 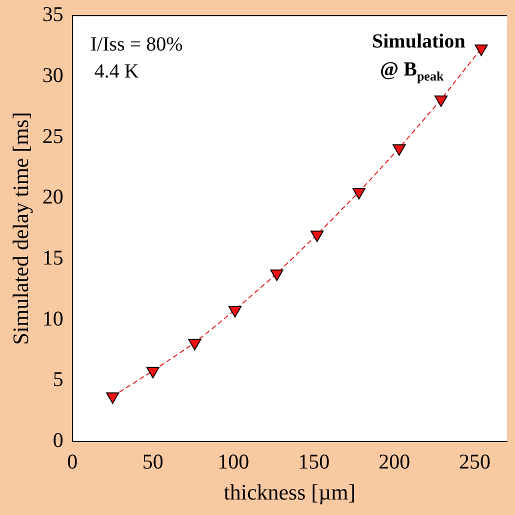 I want to click on y-tick-label: 30, so click(x=53, y=74).